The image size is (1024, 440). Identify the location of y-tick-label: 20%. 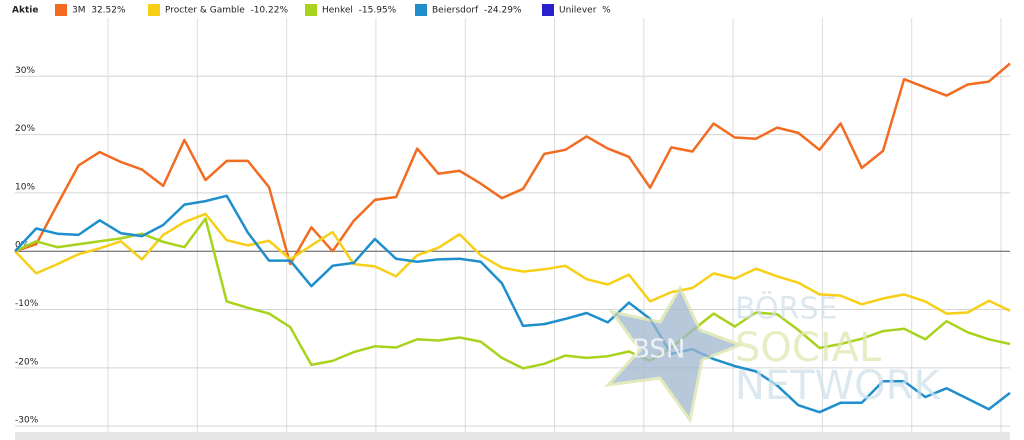
(25, 129).